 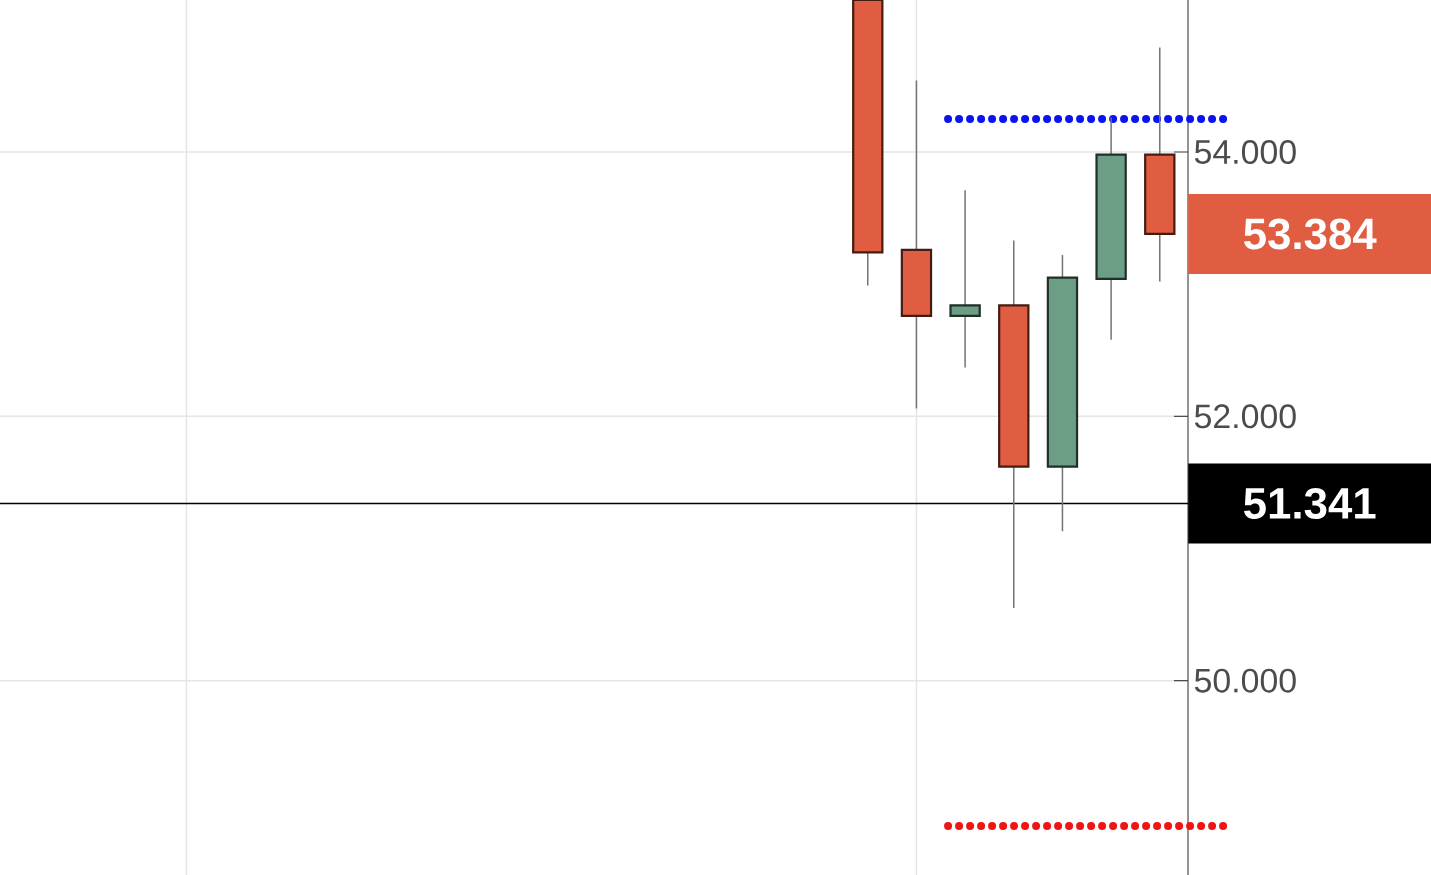 I want to click on ref-line-label: 51.341, so click(x=1310, y=503).